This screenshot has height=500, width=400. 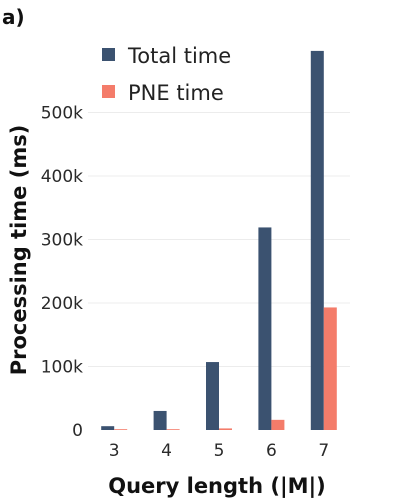 What do you see at coordinates (62, 114) in the screenshot?
I see `y-tick-label: 500k` at bounding box center [62, 114].